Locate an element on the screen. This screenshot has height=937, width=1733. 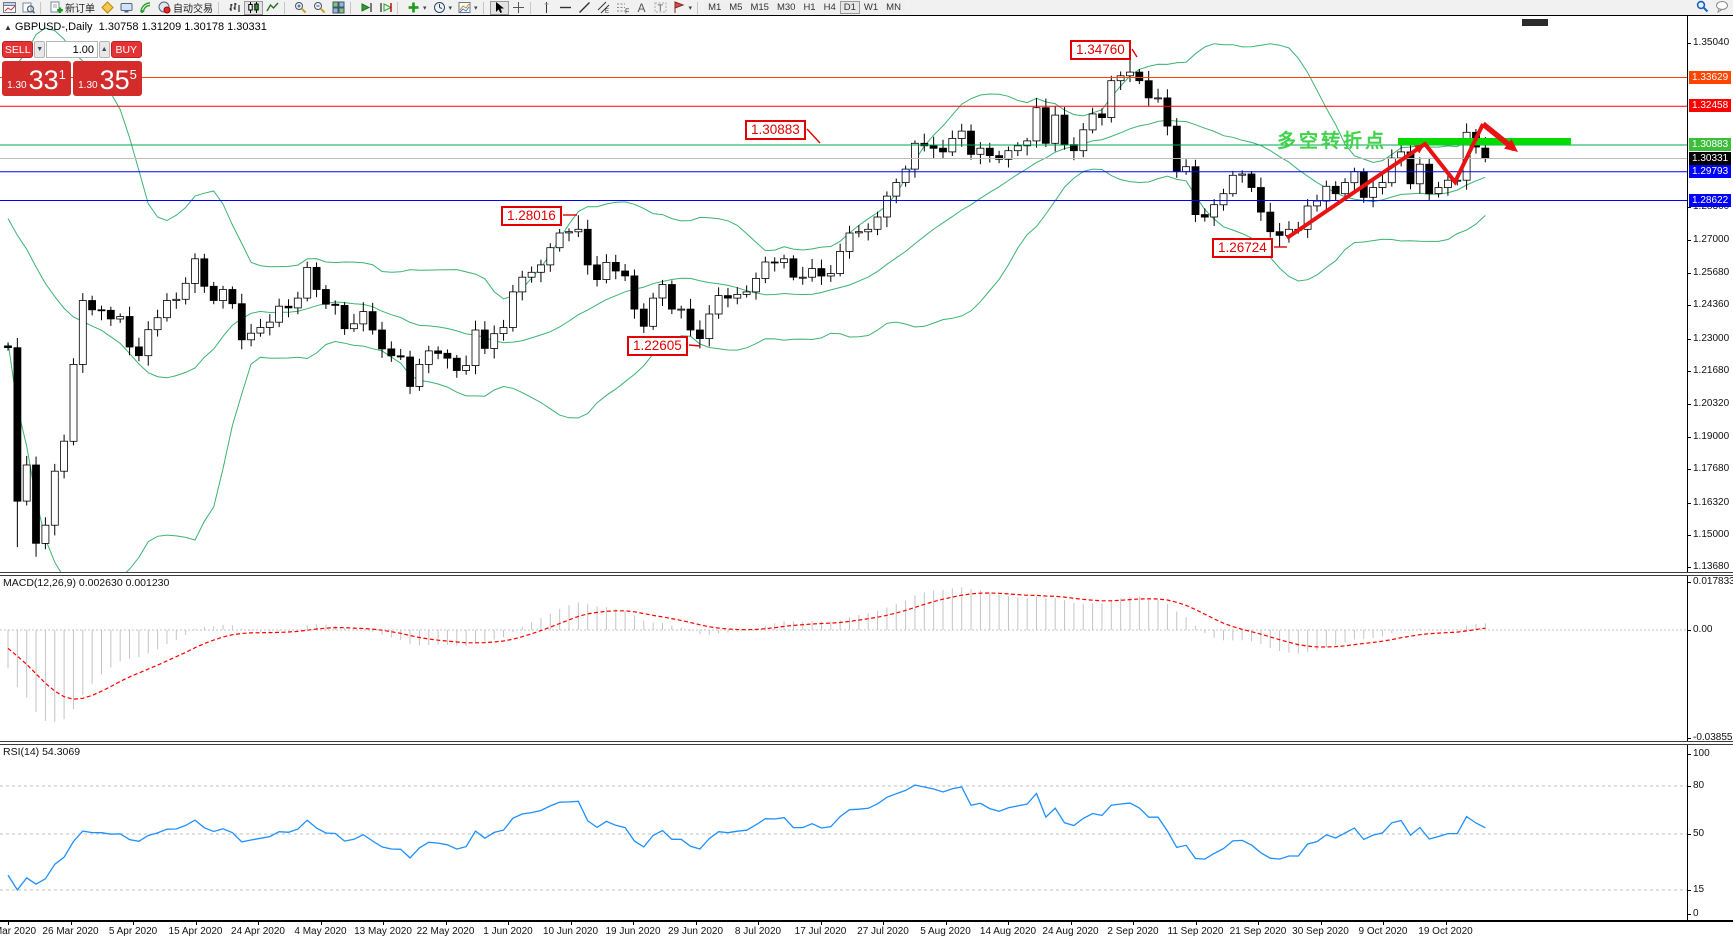
order-row: SELL ▼ ▲ BUY is located at coordinates (72, 49).